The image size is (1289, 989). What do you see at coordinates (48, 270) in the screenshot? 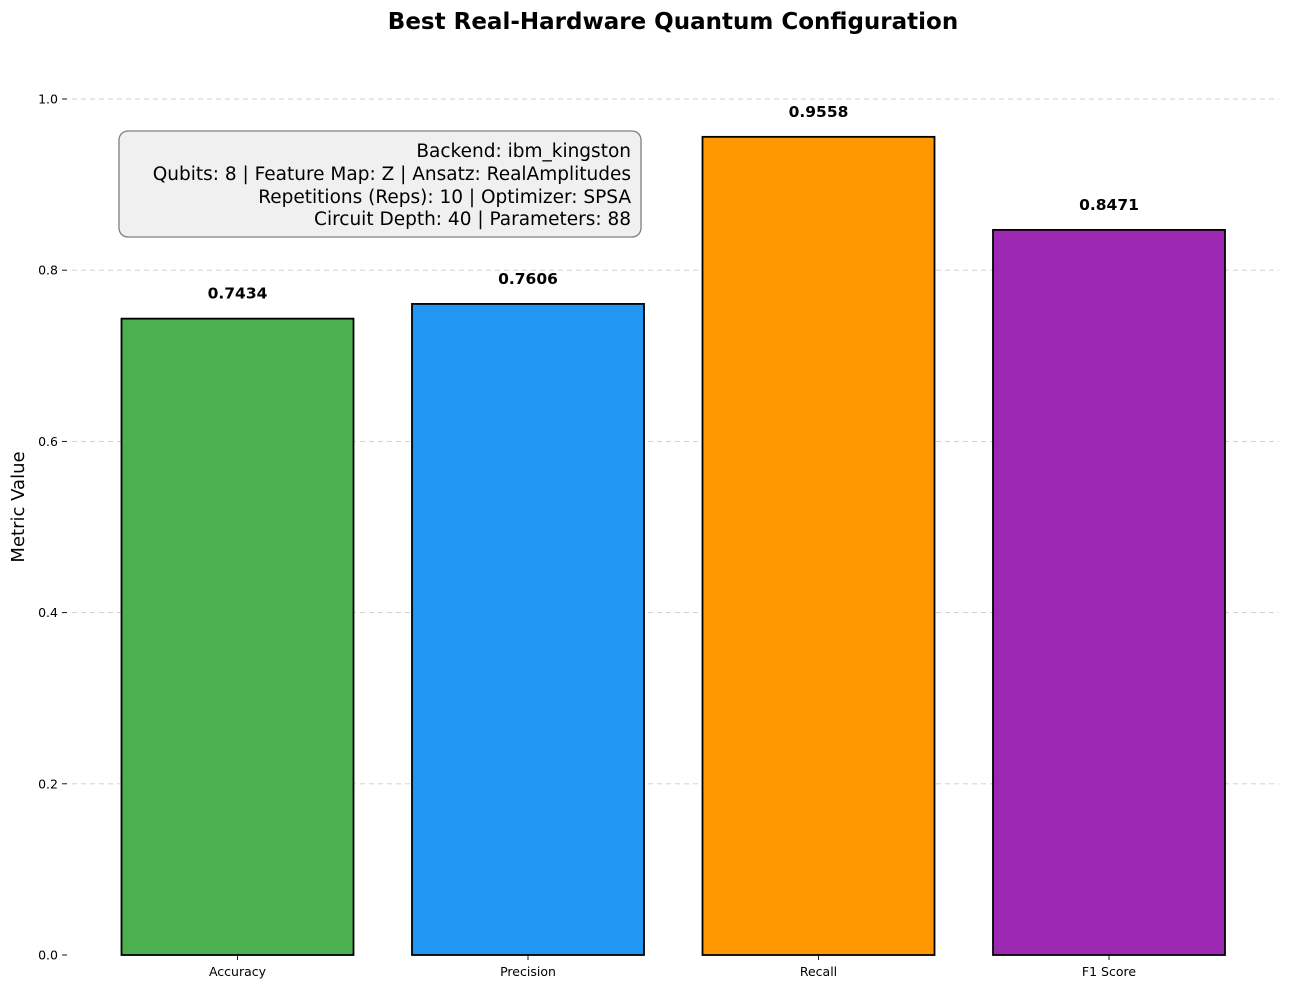
I see `y-tick-label: 0.8` at bounding box center [48, 270].